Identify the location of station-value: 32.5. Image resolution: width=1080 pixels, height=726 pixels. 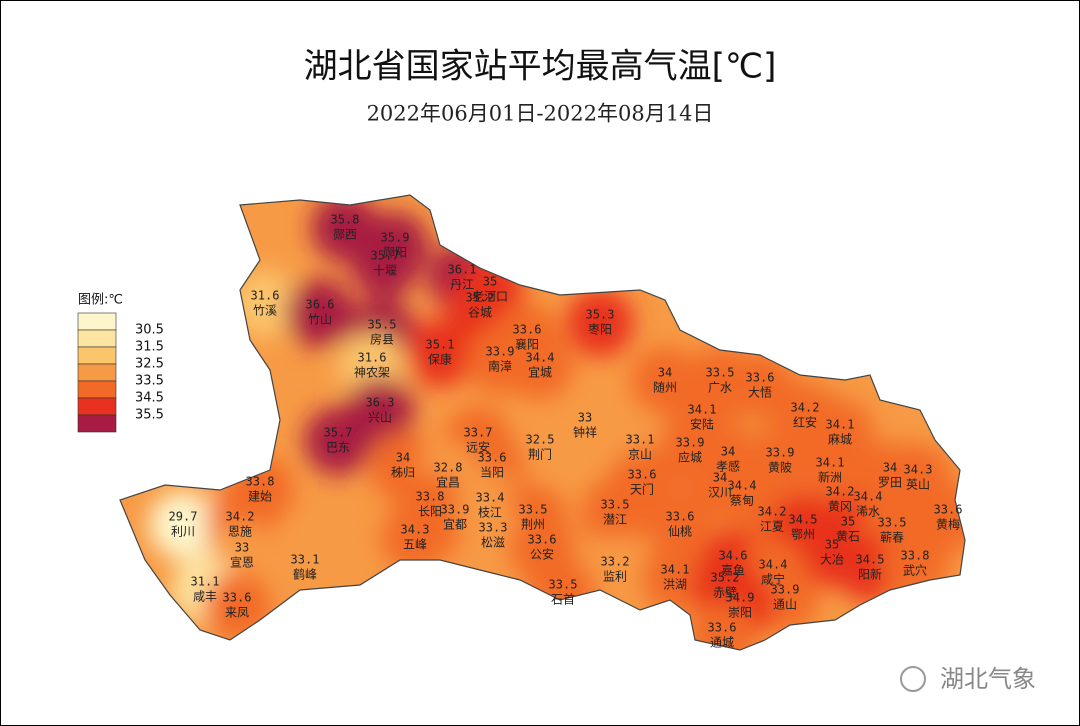
(540, 440).